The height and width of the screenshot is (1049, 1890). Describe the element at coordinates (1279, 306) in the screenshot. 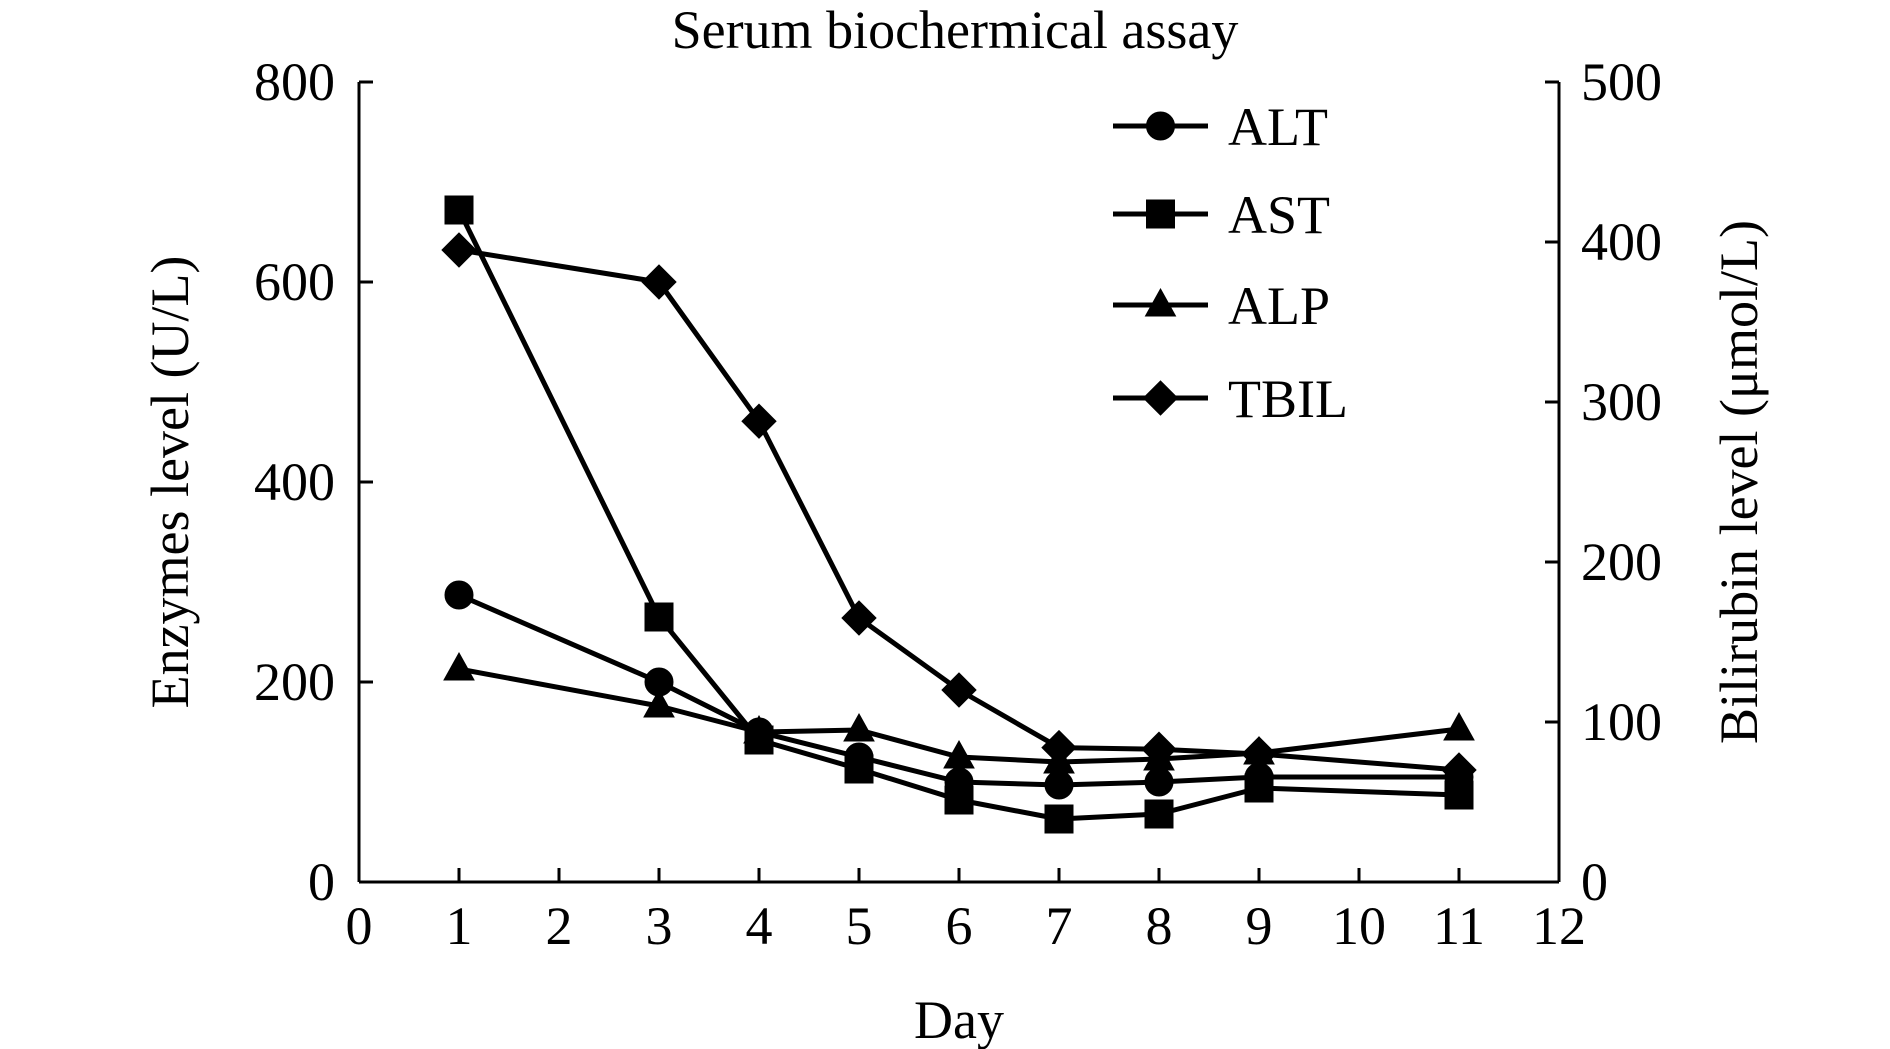

I see `legend-label-alp: ALP` at that location.